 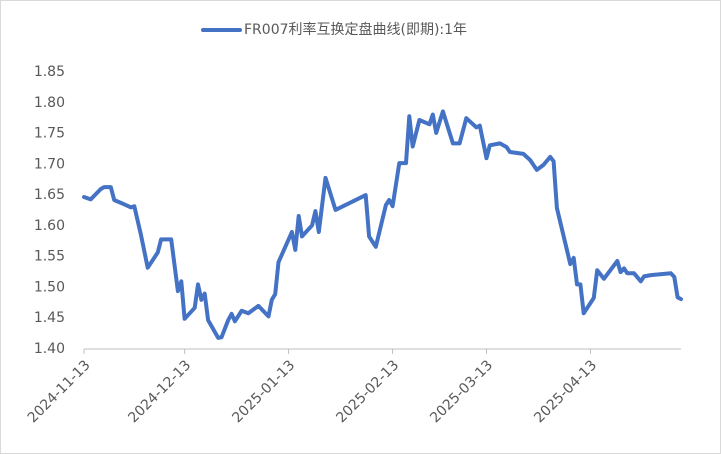 I want to click on y-tick-label: 1.70, so click(x=49, y=164).